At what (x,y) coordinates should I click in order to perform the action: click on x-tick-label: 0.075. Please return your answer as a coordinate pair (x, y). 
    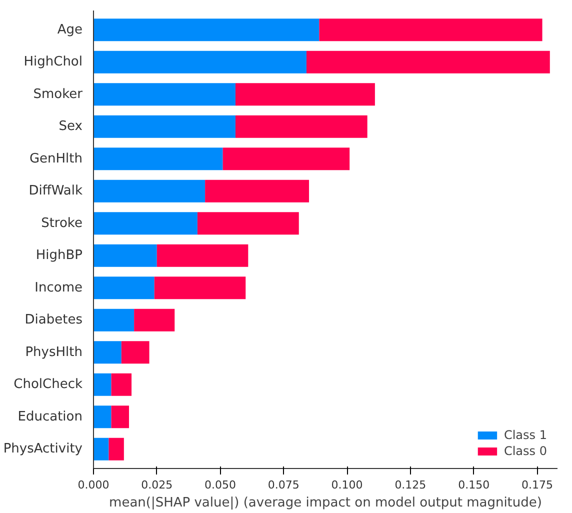
    Looking at the image, I should click on (284, 485).